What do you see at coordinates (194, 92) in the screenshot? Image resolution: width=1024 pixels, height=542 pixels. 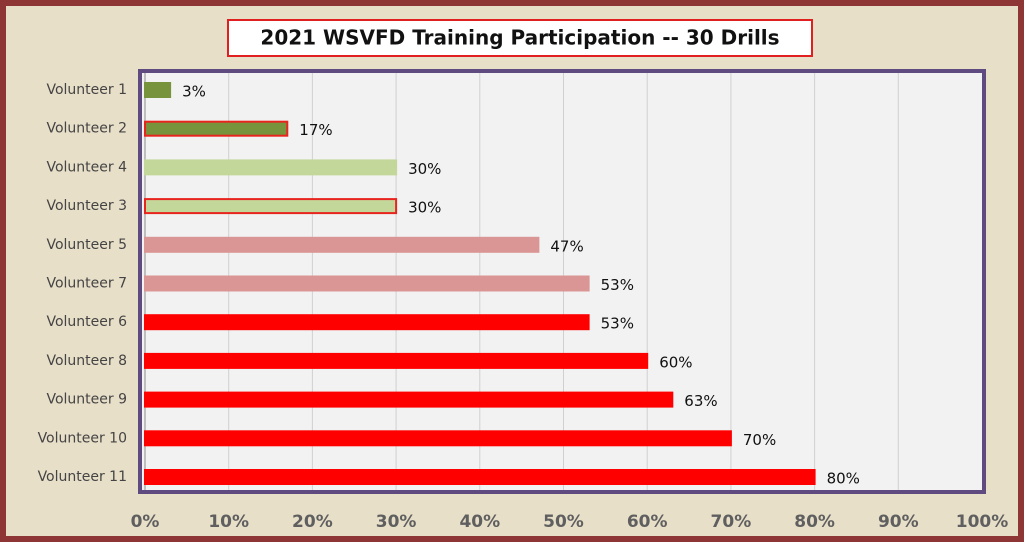 I see `data-label: 3%` at bounding box center [194, 92].